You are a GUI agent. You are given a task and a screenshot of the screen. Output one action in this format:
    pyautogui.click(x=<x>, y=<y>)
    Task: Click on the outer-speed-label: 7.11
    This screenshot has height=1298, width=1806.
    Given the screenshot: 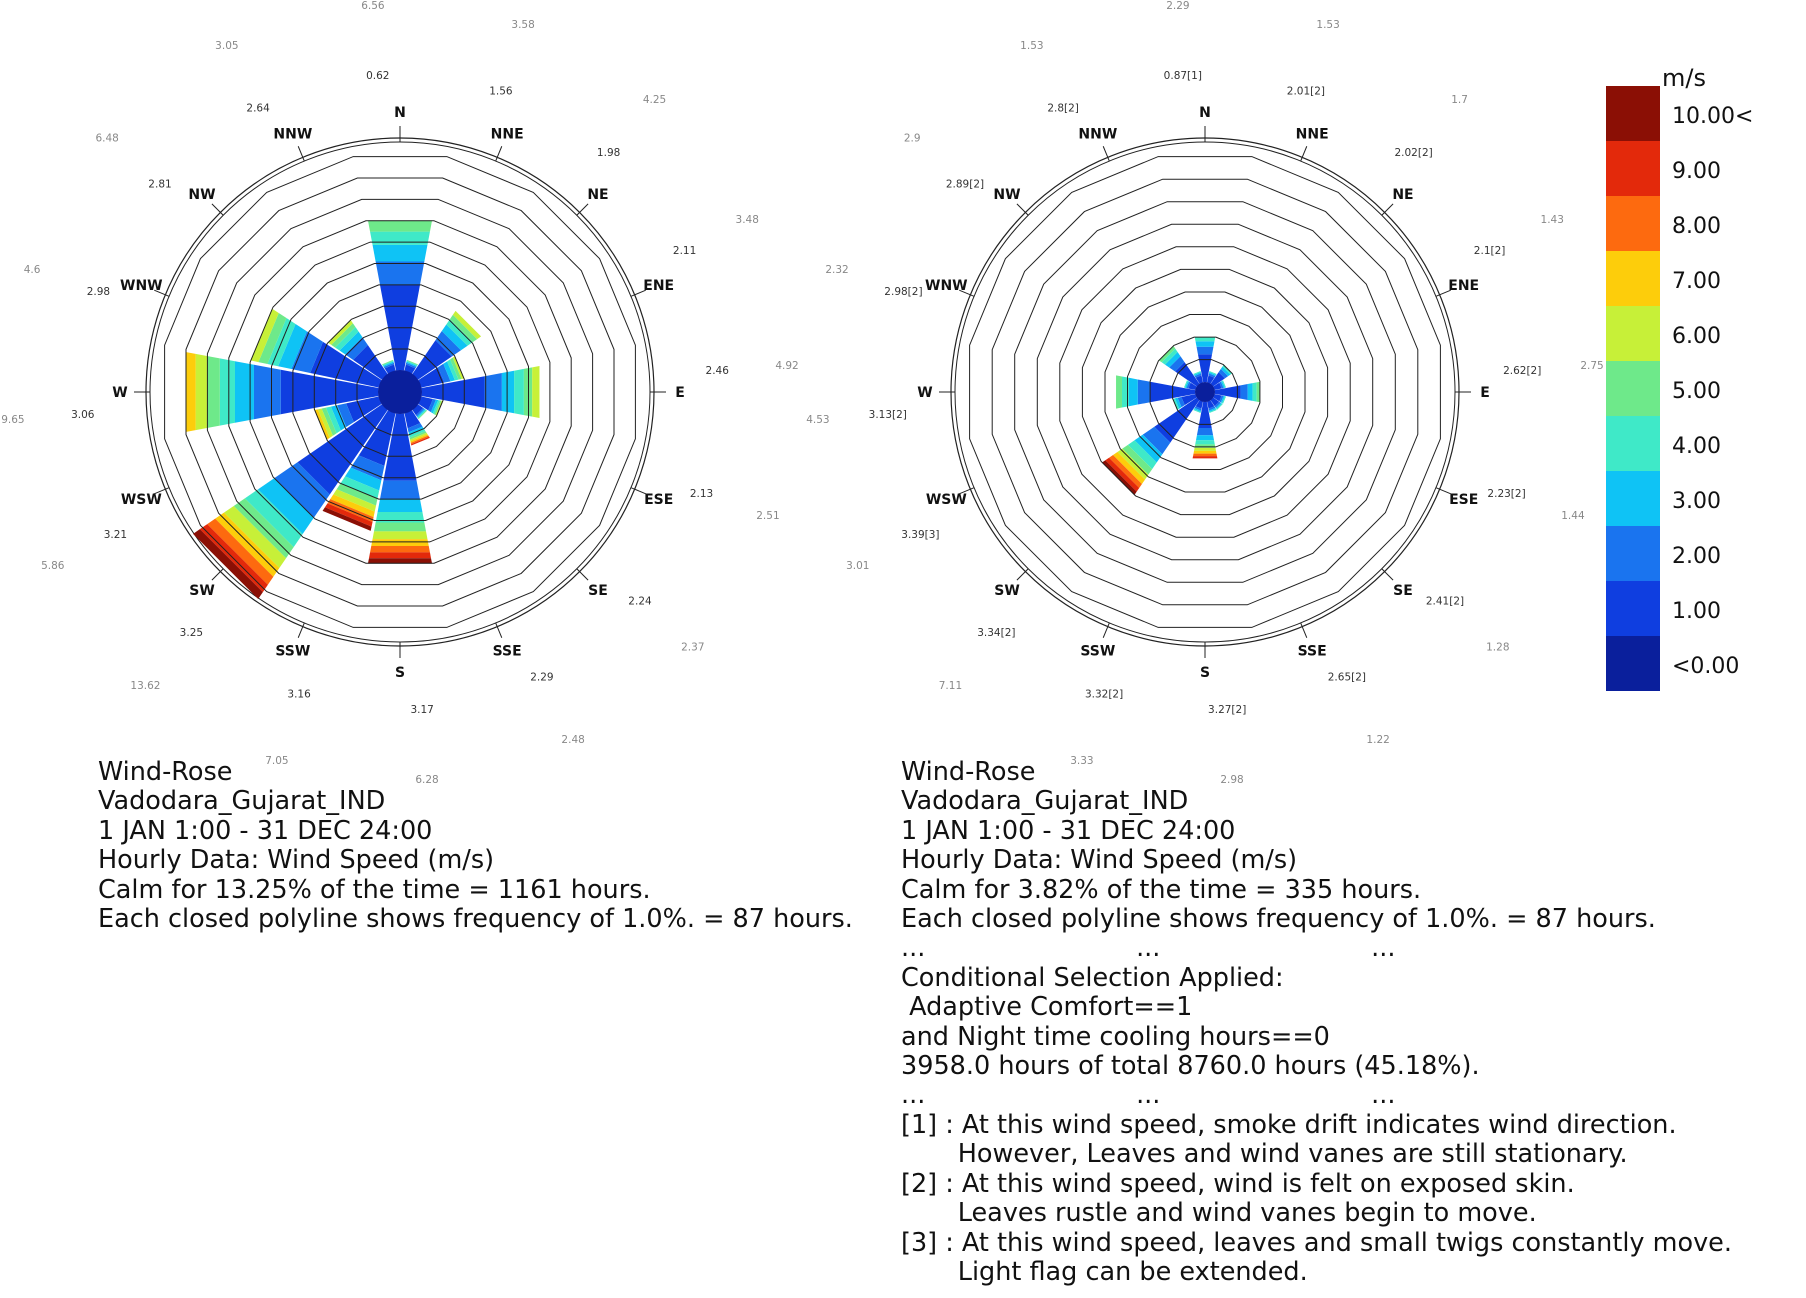 What is the action you would take?
    pyautogui.click(x=950, y=686)
    